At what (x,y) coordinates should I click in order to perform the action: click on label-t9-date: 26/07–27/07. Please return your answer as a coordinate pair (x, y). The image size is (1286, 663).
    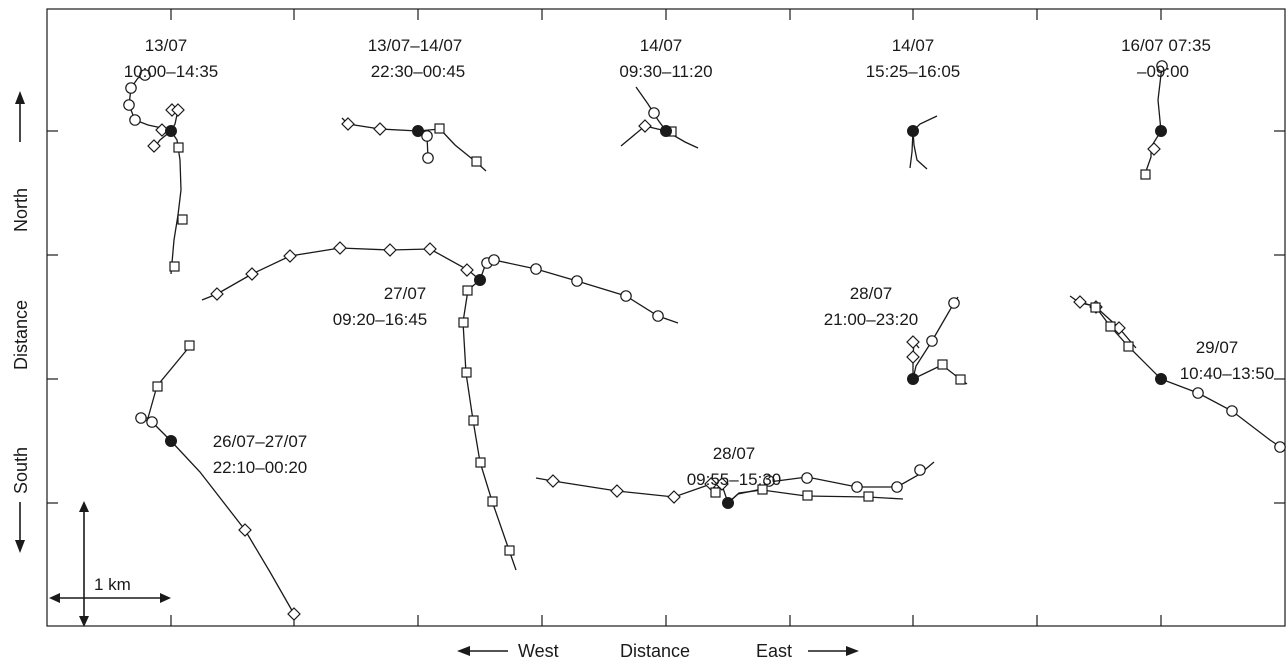
    Looking at the image, I should click on (260, 441).